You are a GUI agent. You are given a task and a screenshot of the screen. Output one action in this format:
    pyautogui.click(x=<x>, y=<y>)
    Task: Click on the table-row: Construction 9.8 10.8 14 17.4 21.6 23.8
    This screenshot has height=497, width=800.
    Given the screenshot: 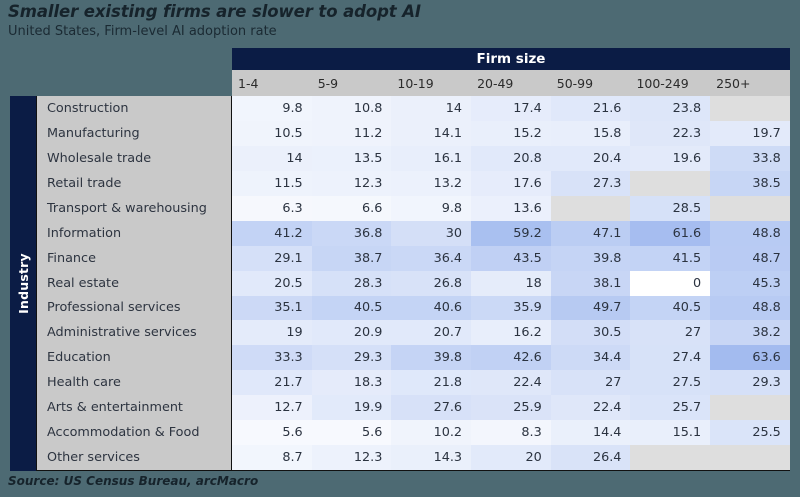 What is the action you would take?
    pyautogui.click(x=413, y=108)
    